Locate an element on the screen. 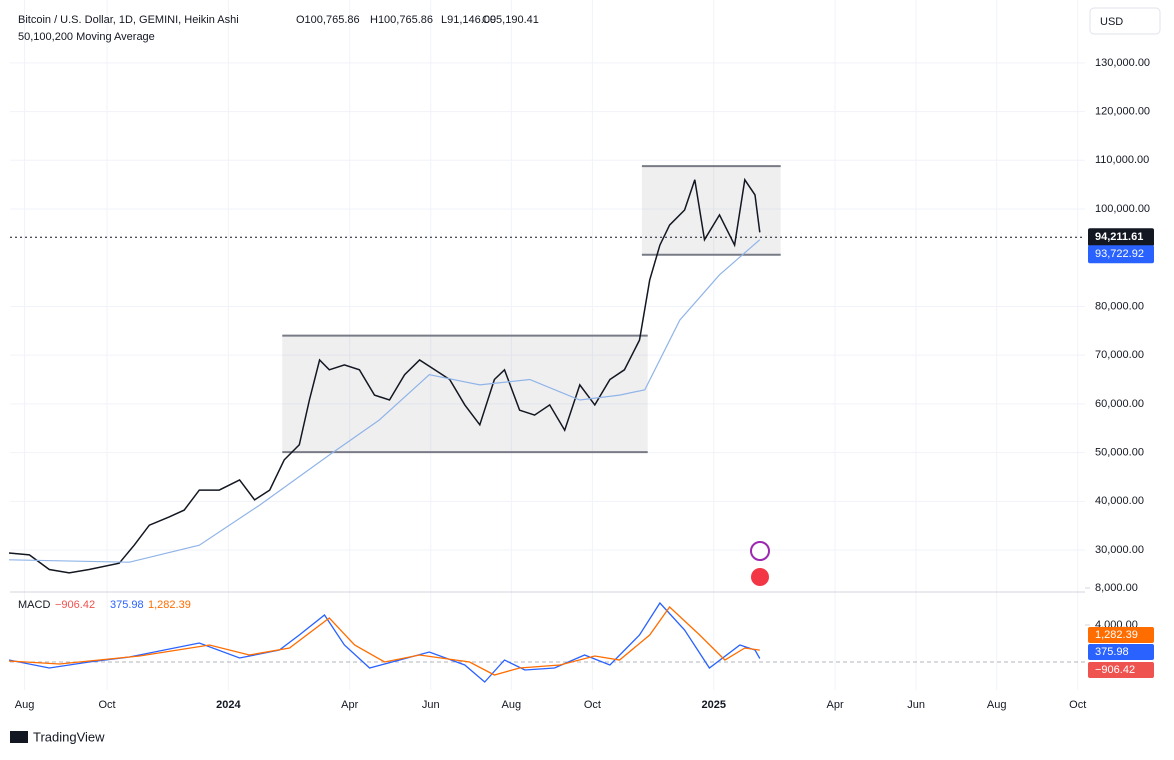 The height and width of the screenshot is (760, 1174). y-tick-label: 70,000.00 is located at coordinates (1119, 355).